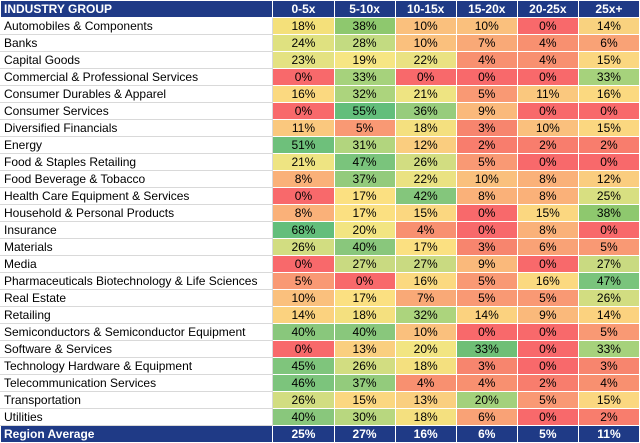  What do you see at coordinates (364, 94) in the screenshot?
I see `heatmap-cell: 32%` at bounding box center [364, 94].